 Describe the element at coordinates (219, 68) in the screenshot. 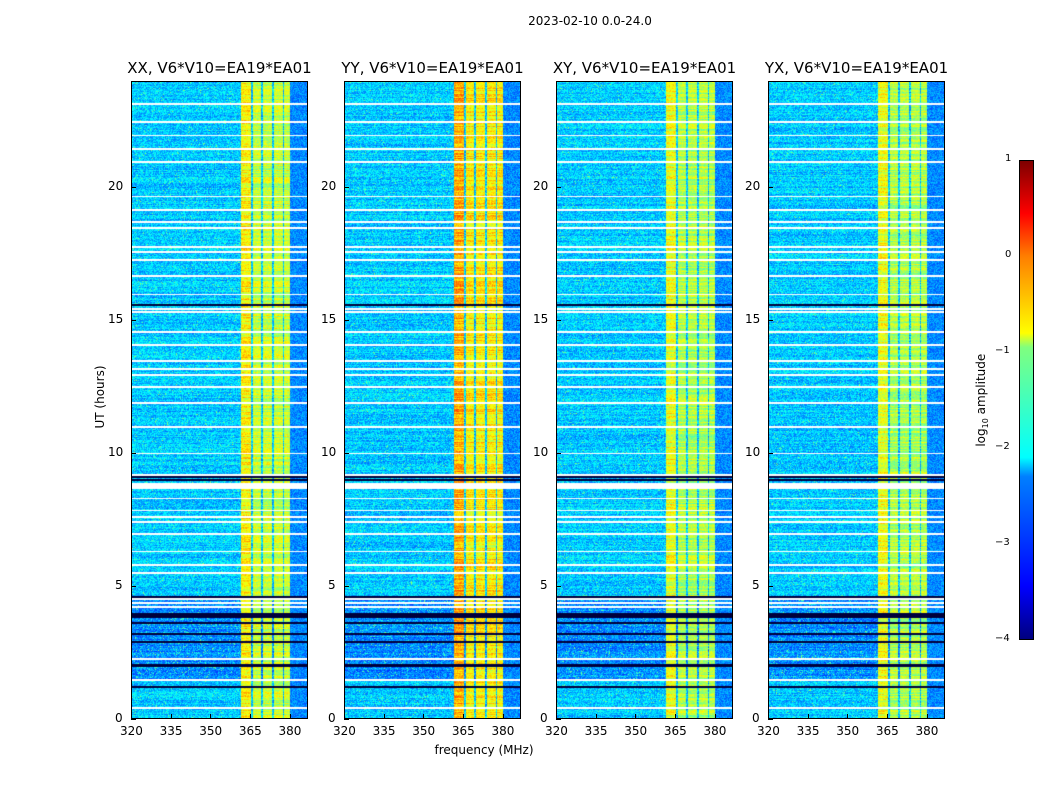

I see `panel-title: XX, V6*V10=EA19*EA01` at that location.